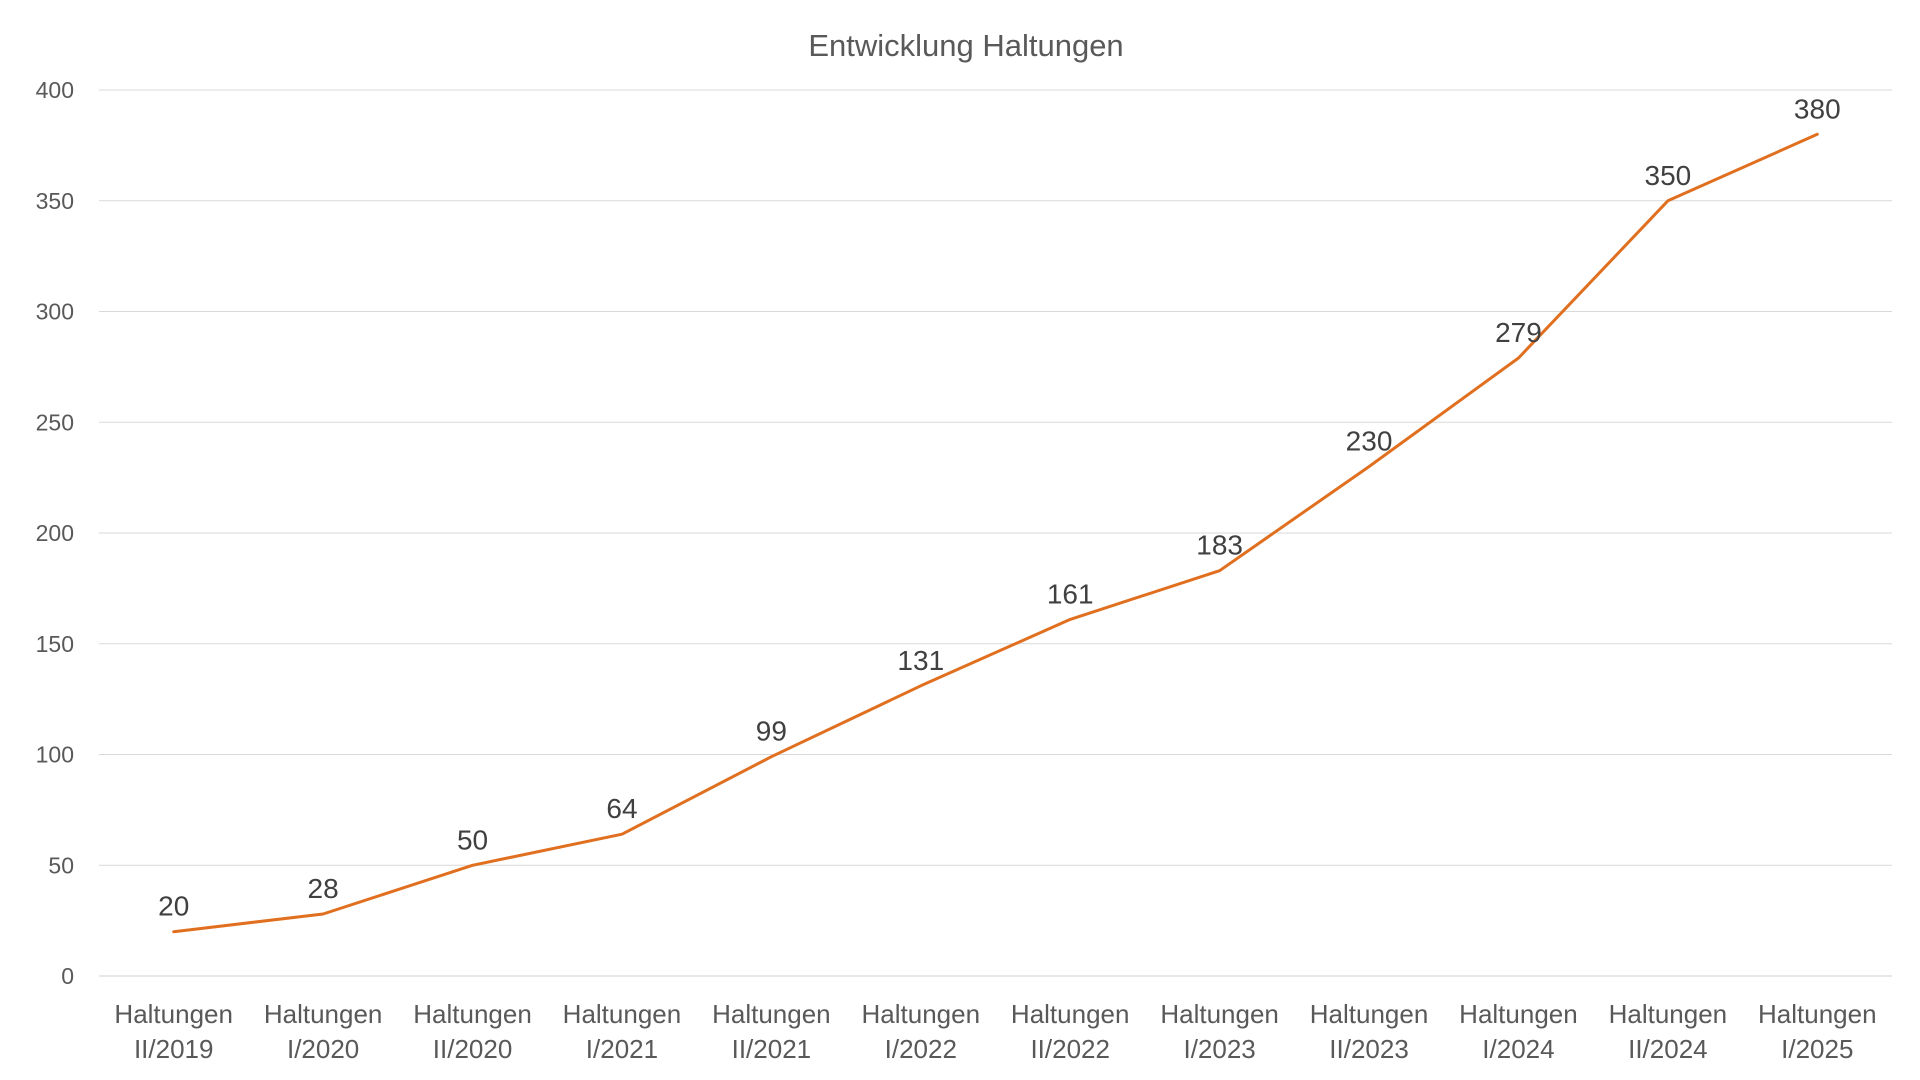  I want to click on data-label: 28, so click(323, 888).